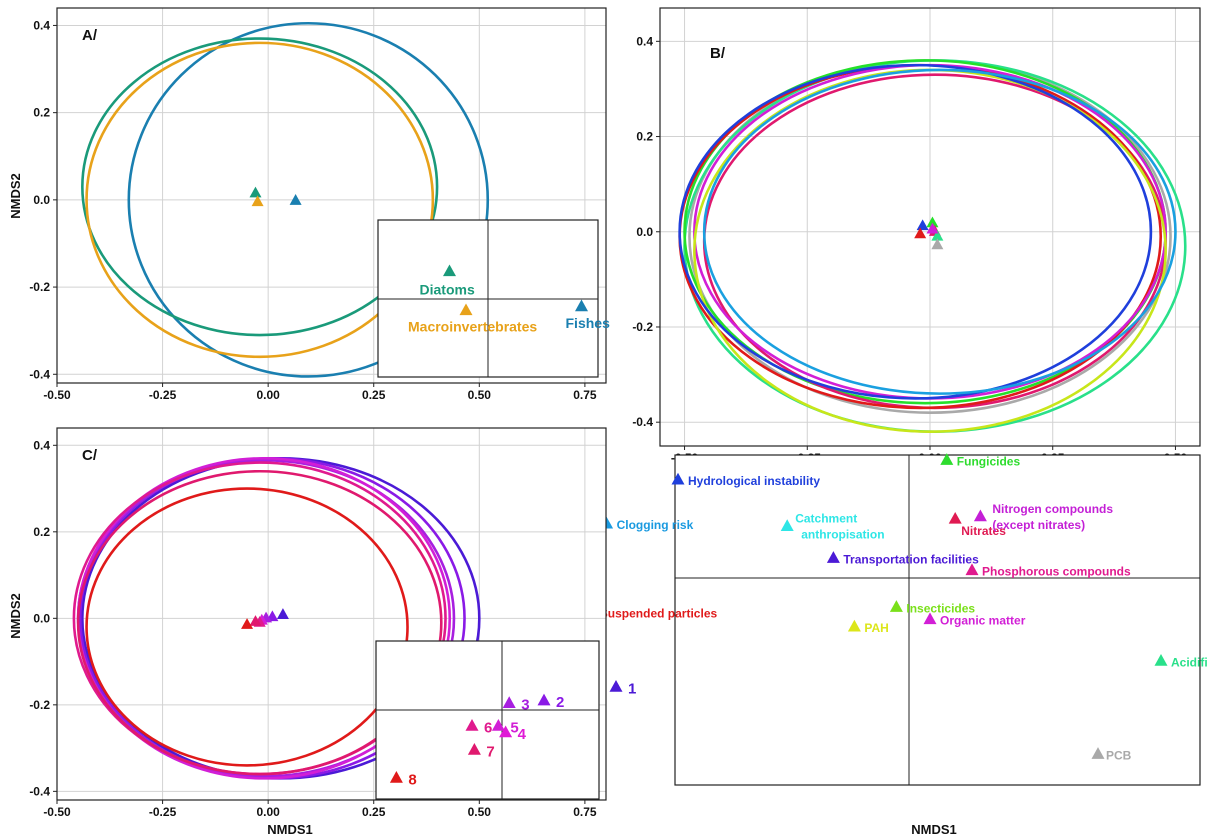 This screenshot has width=1208, height=839. I want to click on inset-label: Acidification, so click(1189, 662).